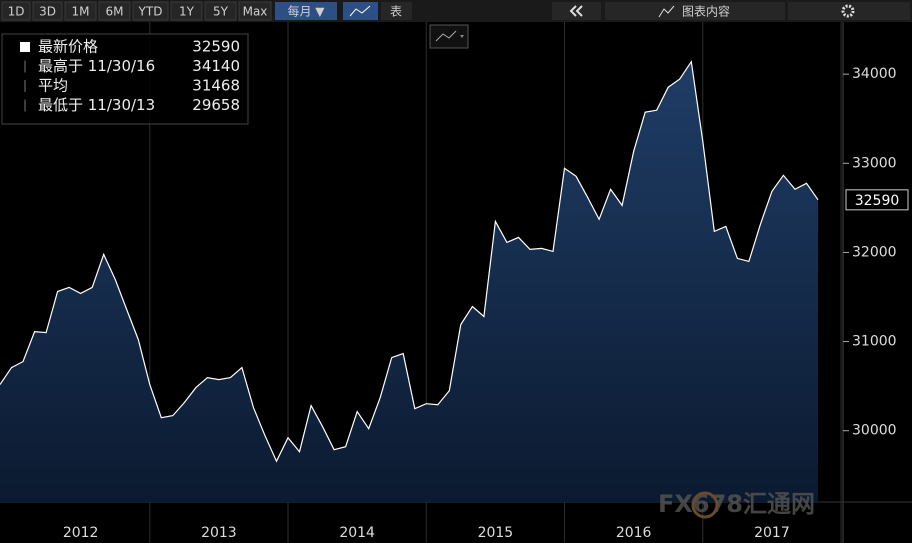  What do you see at coordinates (634, 533) in the screenshot?
I see `x-tick-label: 2016` at bounding box center [634, 533].